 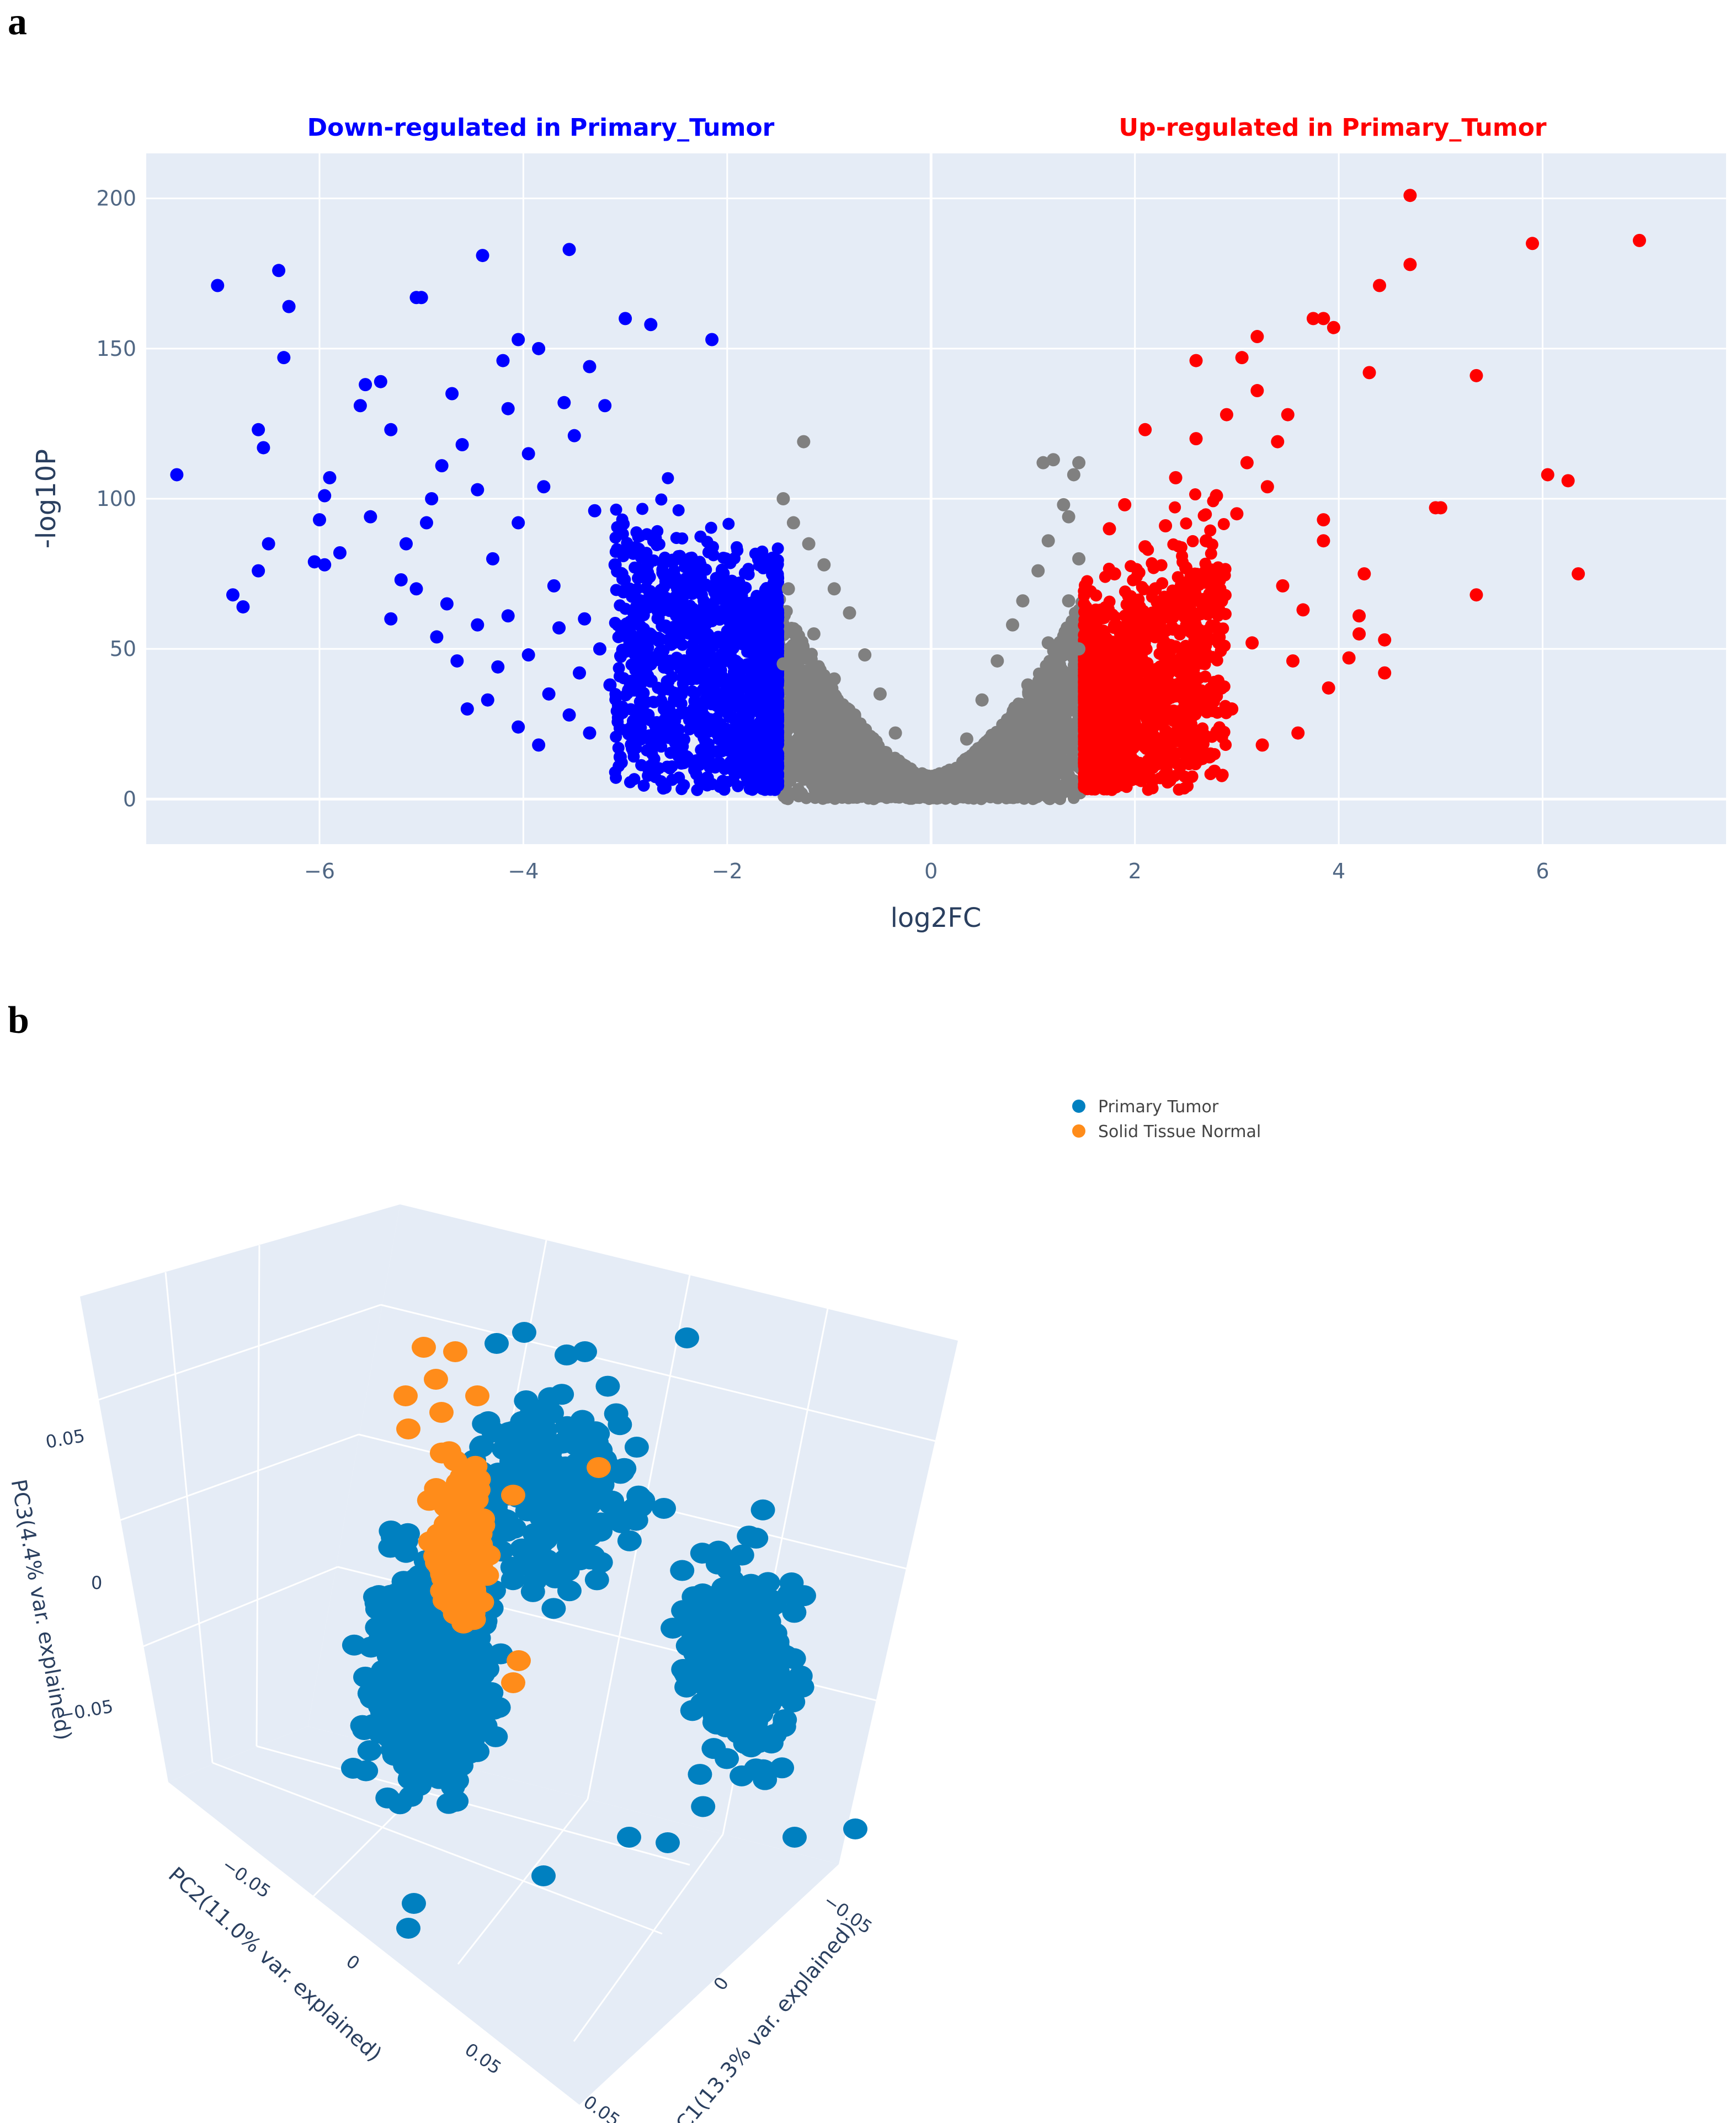 What do you see at coordinates (17, 22) in the screenshot?
I see `panel-label-a: a` at bounding box center [17, 22].